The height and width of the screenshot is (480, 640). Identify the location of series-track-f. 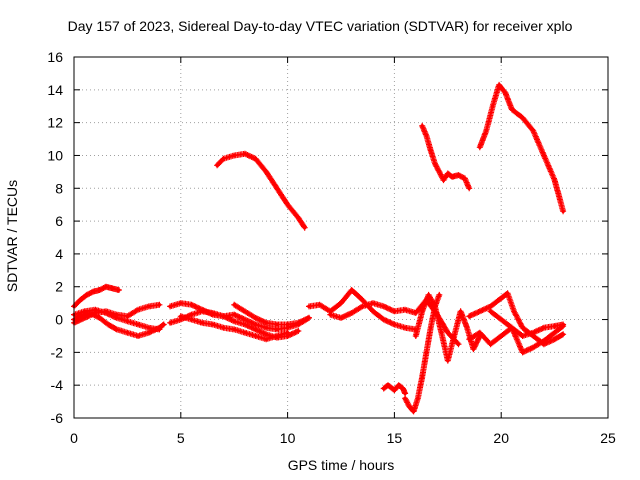
(234, 324).